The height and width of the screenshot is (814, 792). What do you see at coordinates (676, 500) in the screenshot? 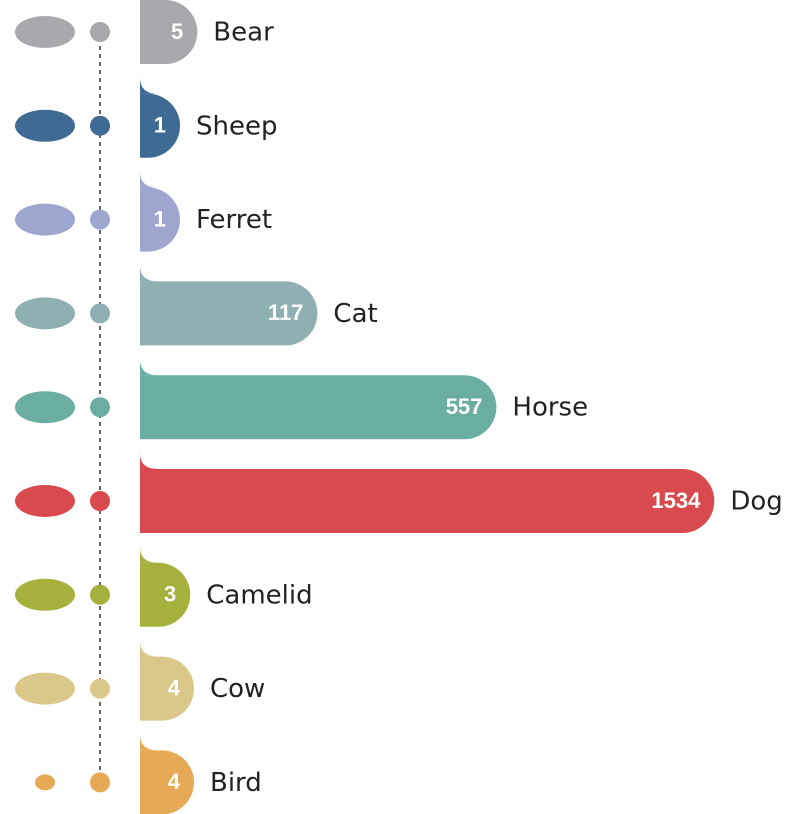
I see `value-label: 1534` at bounding box center [676, 500].